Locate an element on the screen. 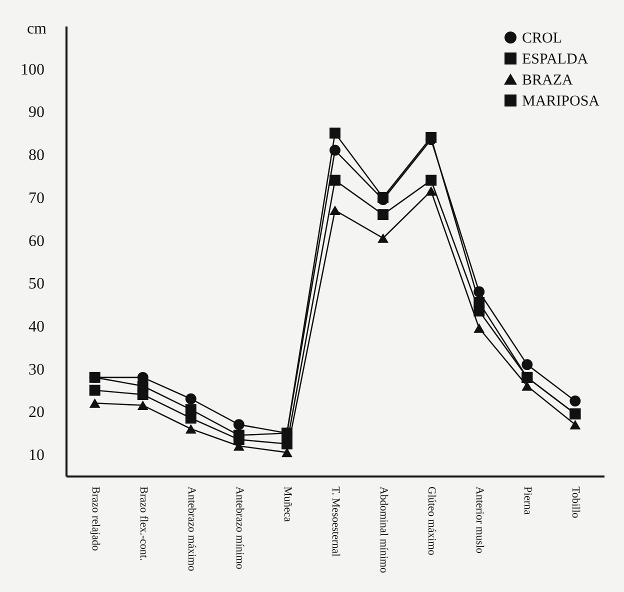 The width and height of the screenshot is (624, 592). y-tick-label: 80 is located at coordinates (36, 155).